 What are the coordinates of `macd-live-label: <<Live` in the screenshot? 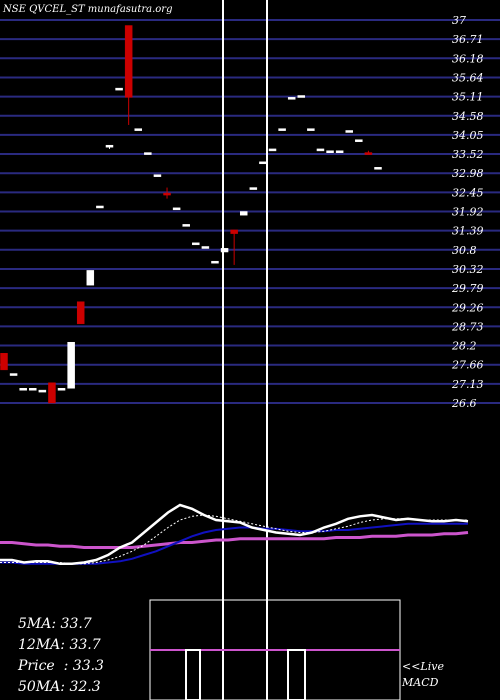 It's located at (423, 666).